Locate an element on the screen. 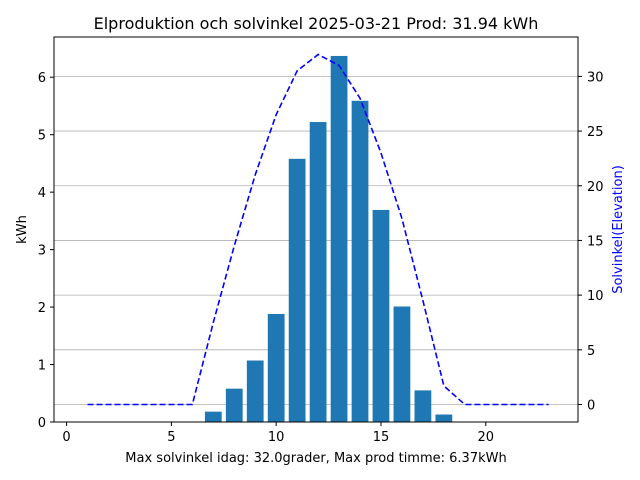 This screenshot has height=480, width=640. y2-tick-label: 5 is located at coordinates (591, 351).